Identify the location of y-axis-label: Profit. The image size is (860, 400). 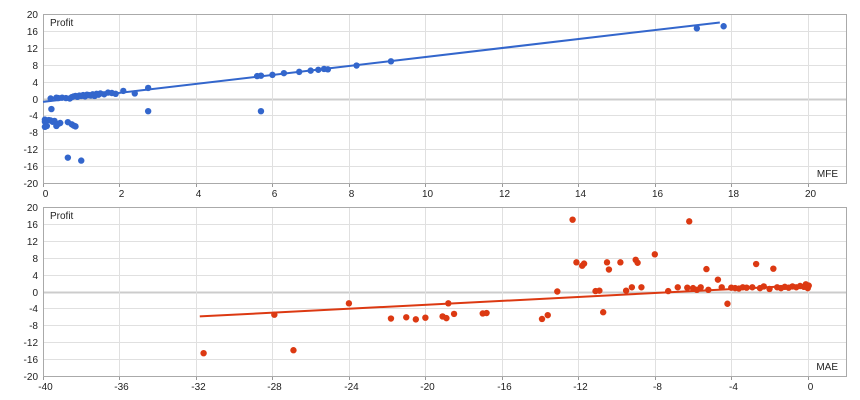
(62, 216).